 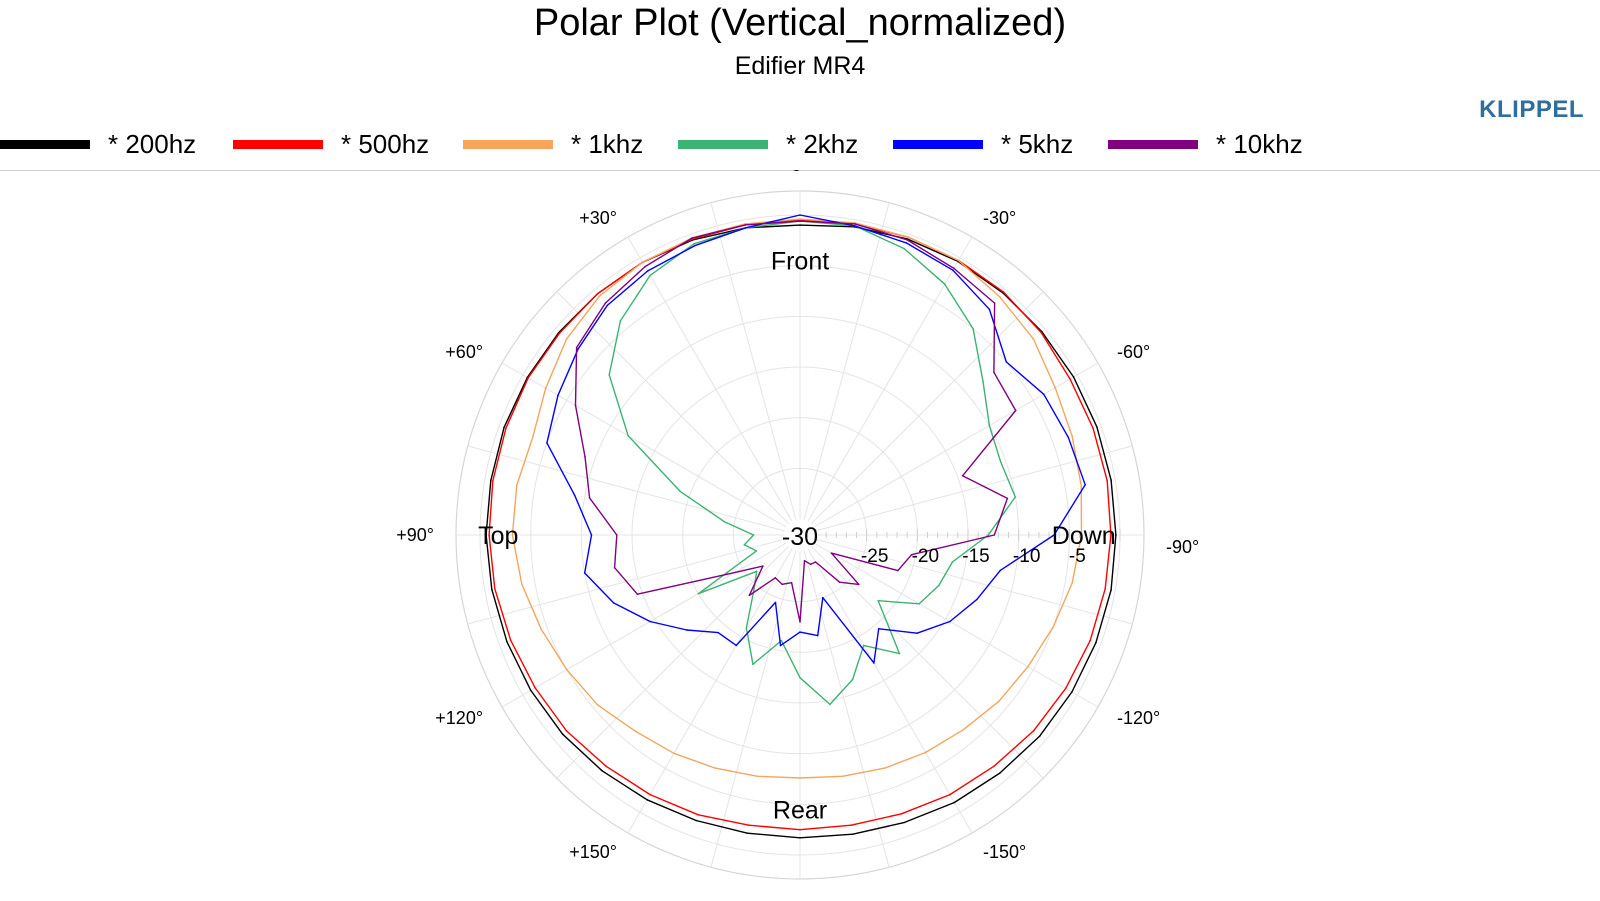 What do you see at coordinates (1259, 143) in the screenshot?
I see `legend-label-10khz: * 10khz` at bounding box center [1259, 143].